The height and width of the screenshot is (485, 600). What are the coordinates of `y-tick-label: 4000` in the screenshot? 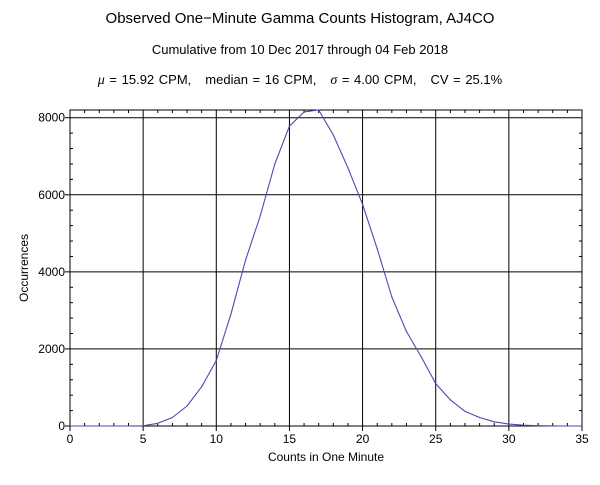 It's located at (51, 272).